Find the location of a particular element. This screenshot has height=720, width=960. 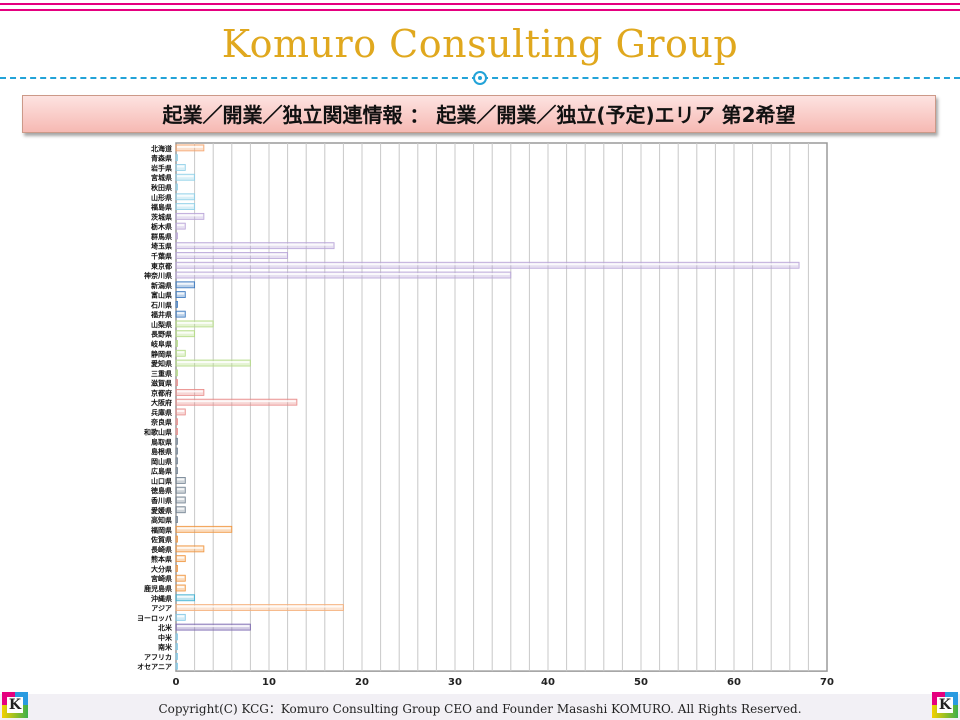

category-label: ヨーロッパ is located at coordinates (154, 617).